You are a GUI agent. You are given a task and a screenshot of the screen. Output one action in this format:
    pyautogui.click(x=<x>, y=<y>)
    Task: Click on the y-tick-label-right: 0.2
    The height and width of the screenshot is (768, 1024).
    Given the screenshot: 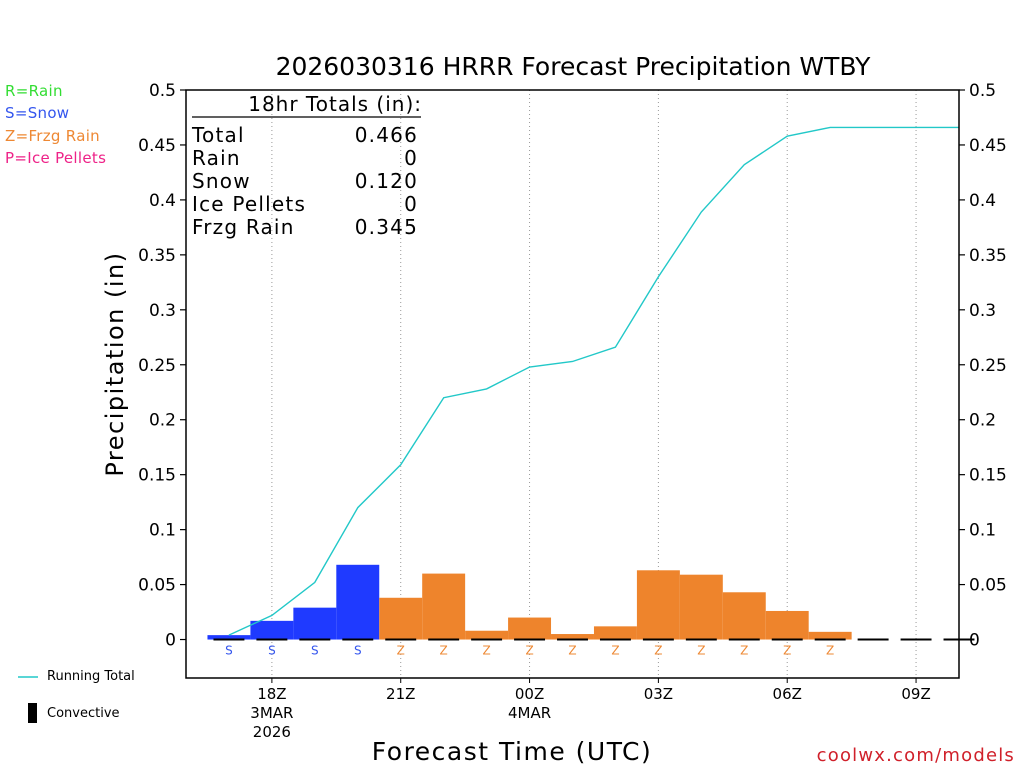 What is the action you would take?
    pyautogui.click(x=982, y=421)
    